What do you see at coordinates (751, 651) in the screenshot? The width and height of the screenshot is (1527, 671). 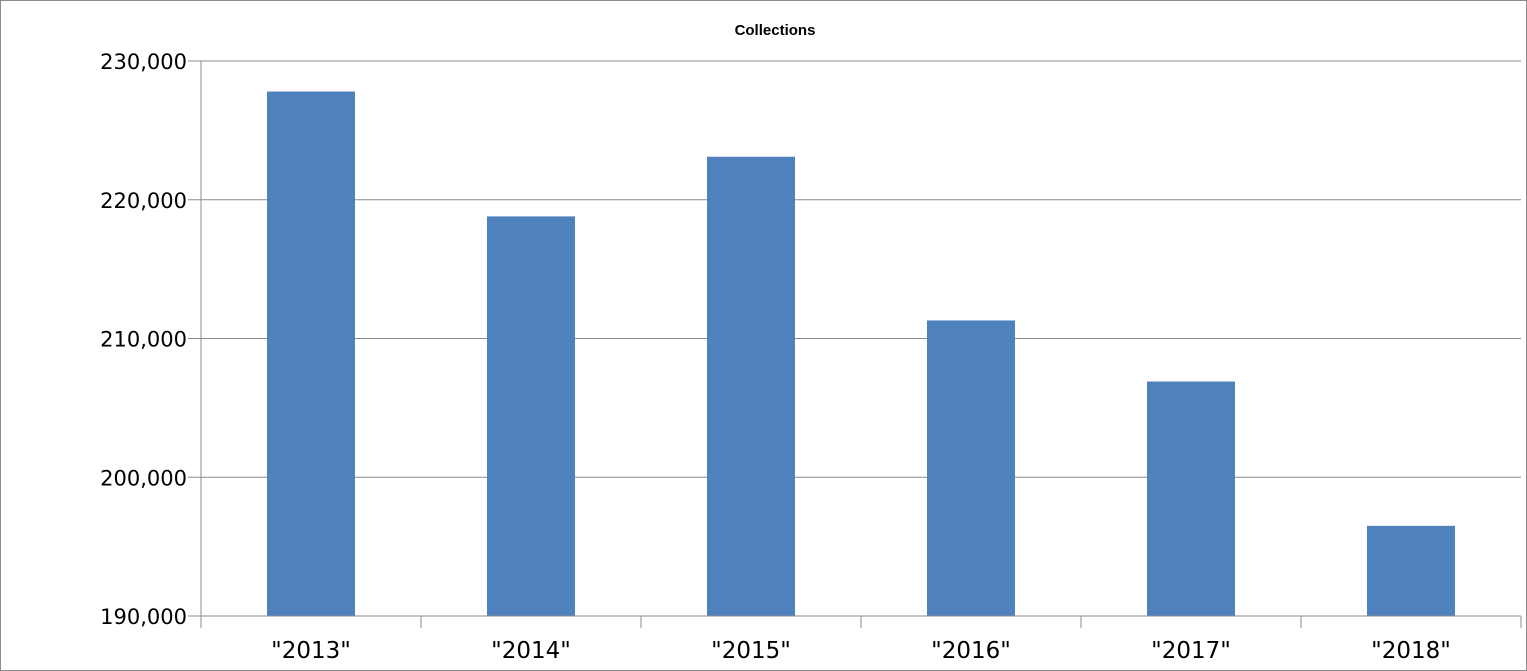 I see `x-tick-label: "2015"` at bounding box center [751, 651].